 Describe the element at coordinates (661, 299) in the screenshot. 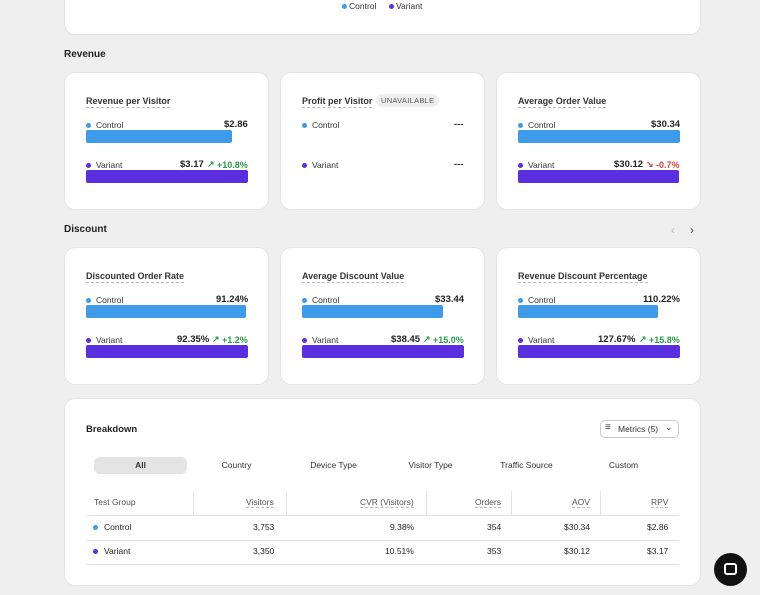

I see `value: 110.22%` at that location.